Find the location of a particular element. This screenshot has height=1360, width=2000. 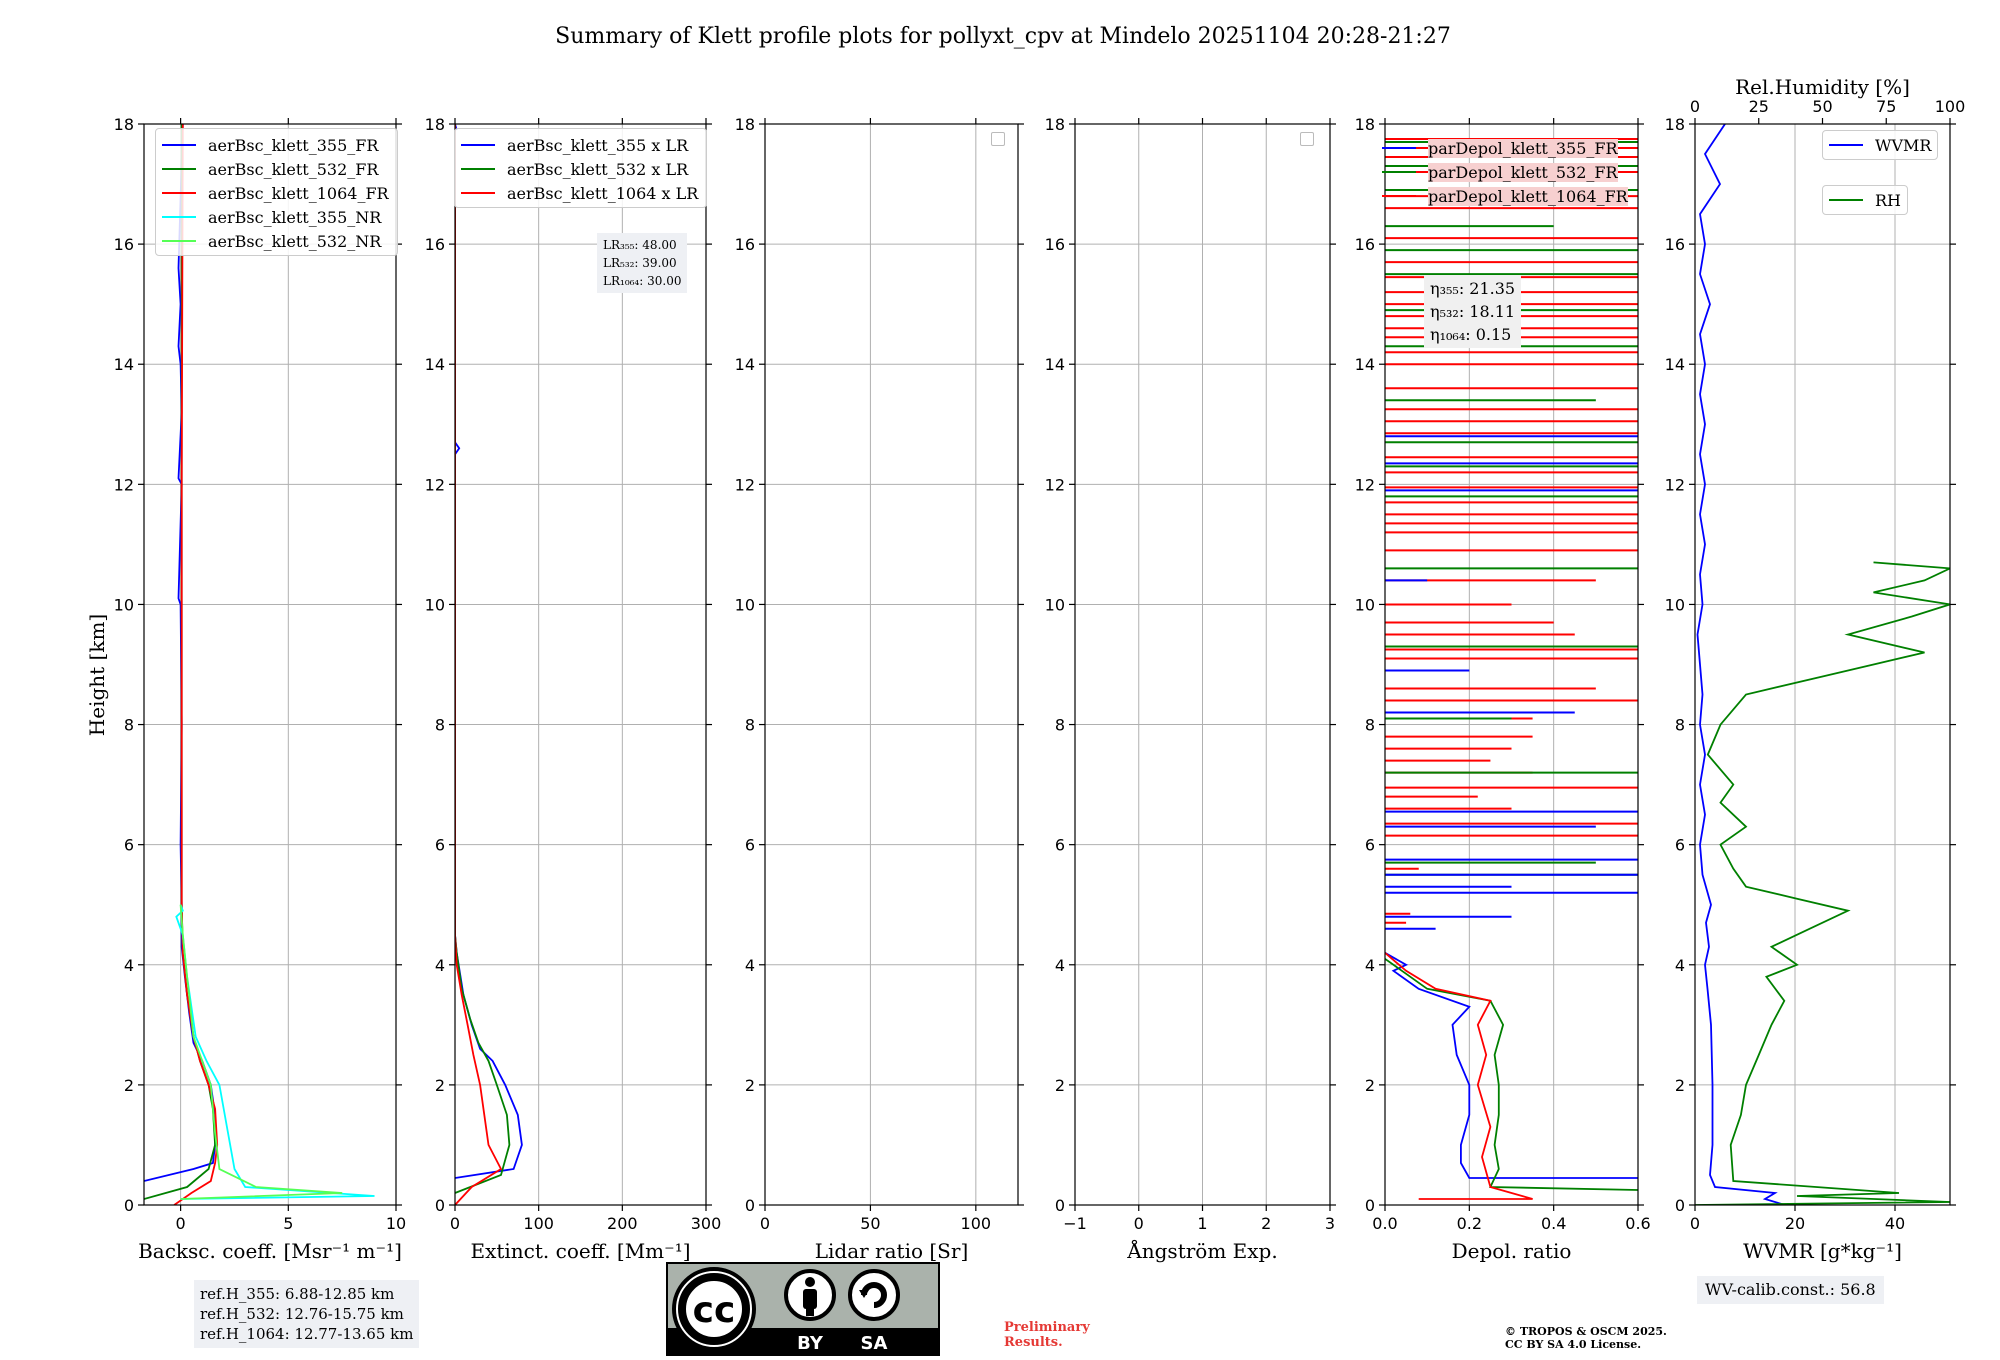

cc-by-label: BY is located at coordinates (810, 1343).